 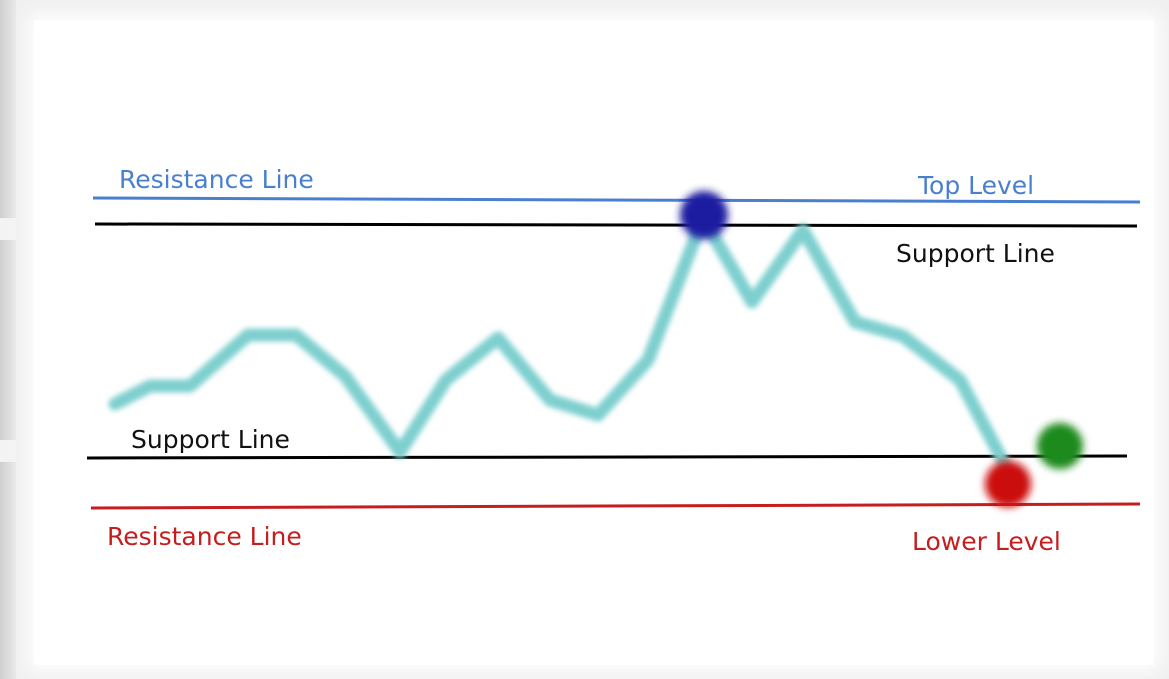 I want to click on top-resistance-label: Resistance Line, so click(x=216, y=179).